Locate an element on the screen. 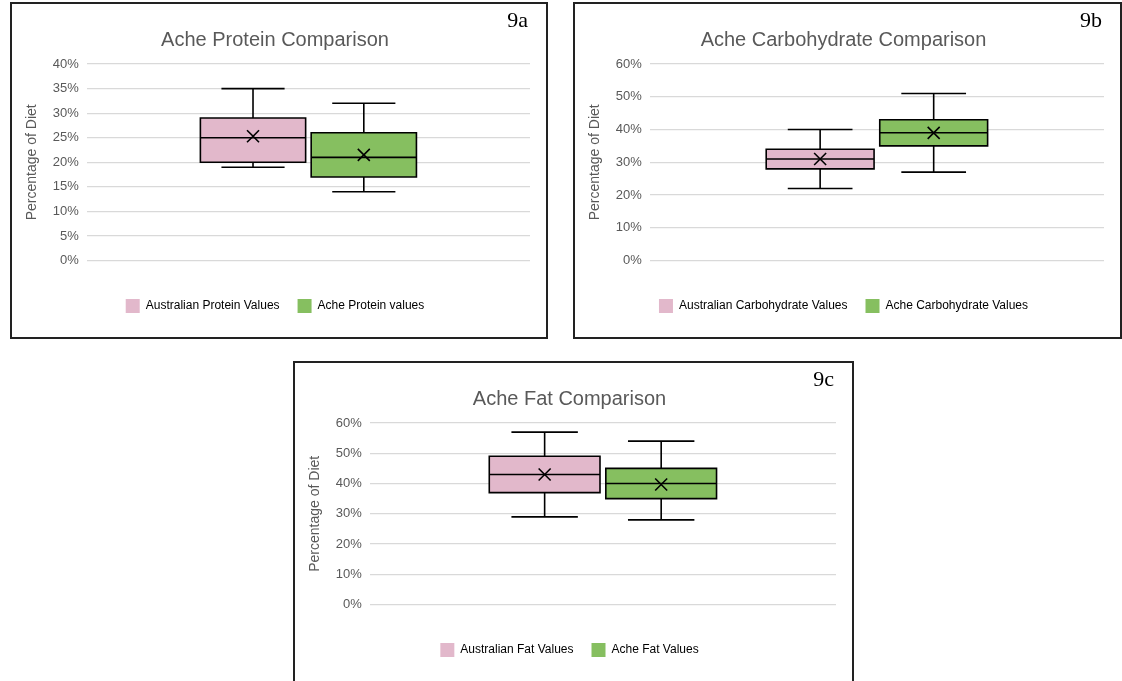 This screenshot has width=1122, height=681. y-tick-label: 15% is located at coordinates (66, 186).